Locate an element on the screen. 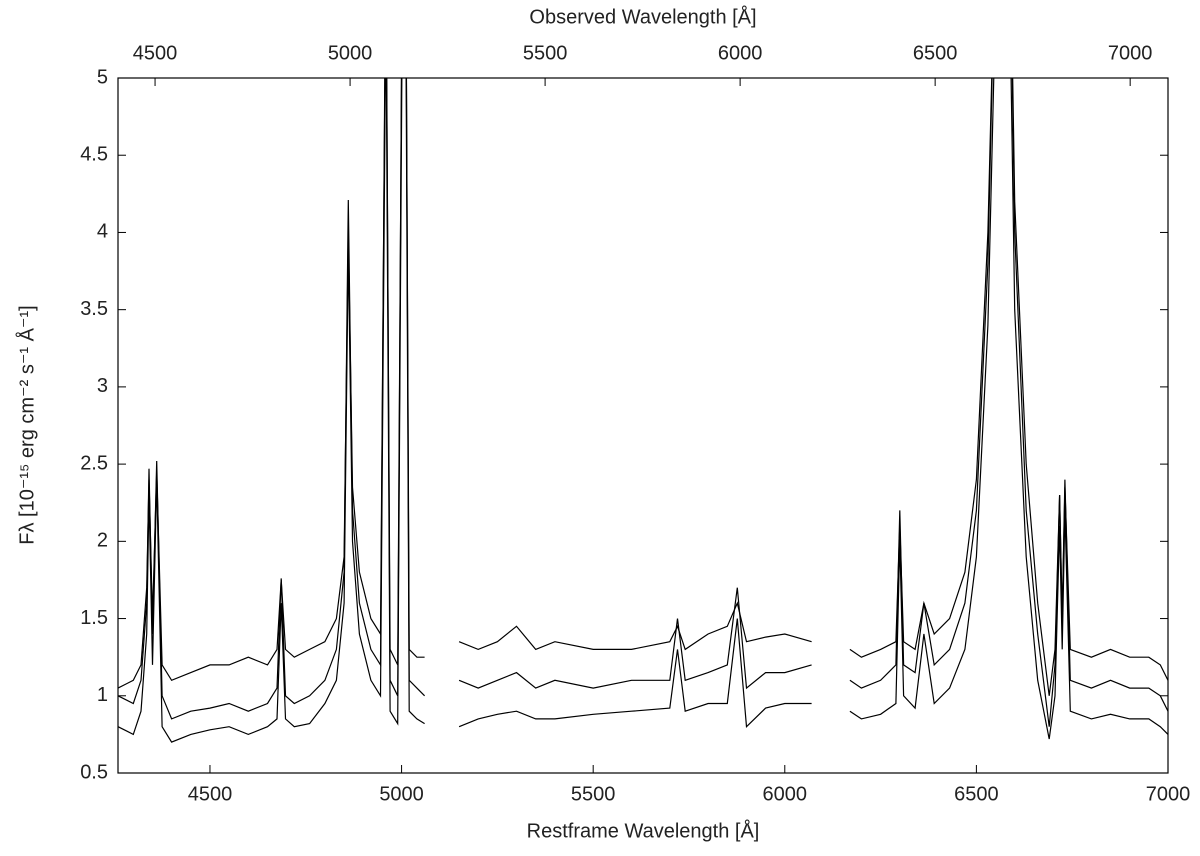  y-axis-label: Fλ [10⁻¹⁵ erg cm⁻² s⁻¹ Å⁻¹] is located at coordinates (26, 424).